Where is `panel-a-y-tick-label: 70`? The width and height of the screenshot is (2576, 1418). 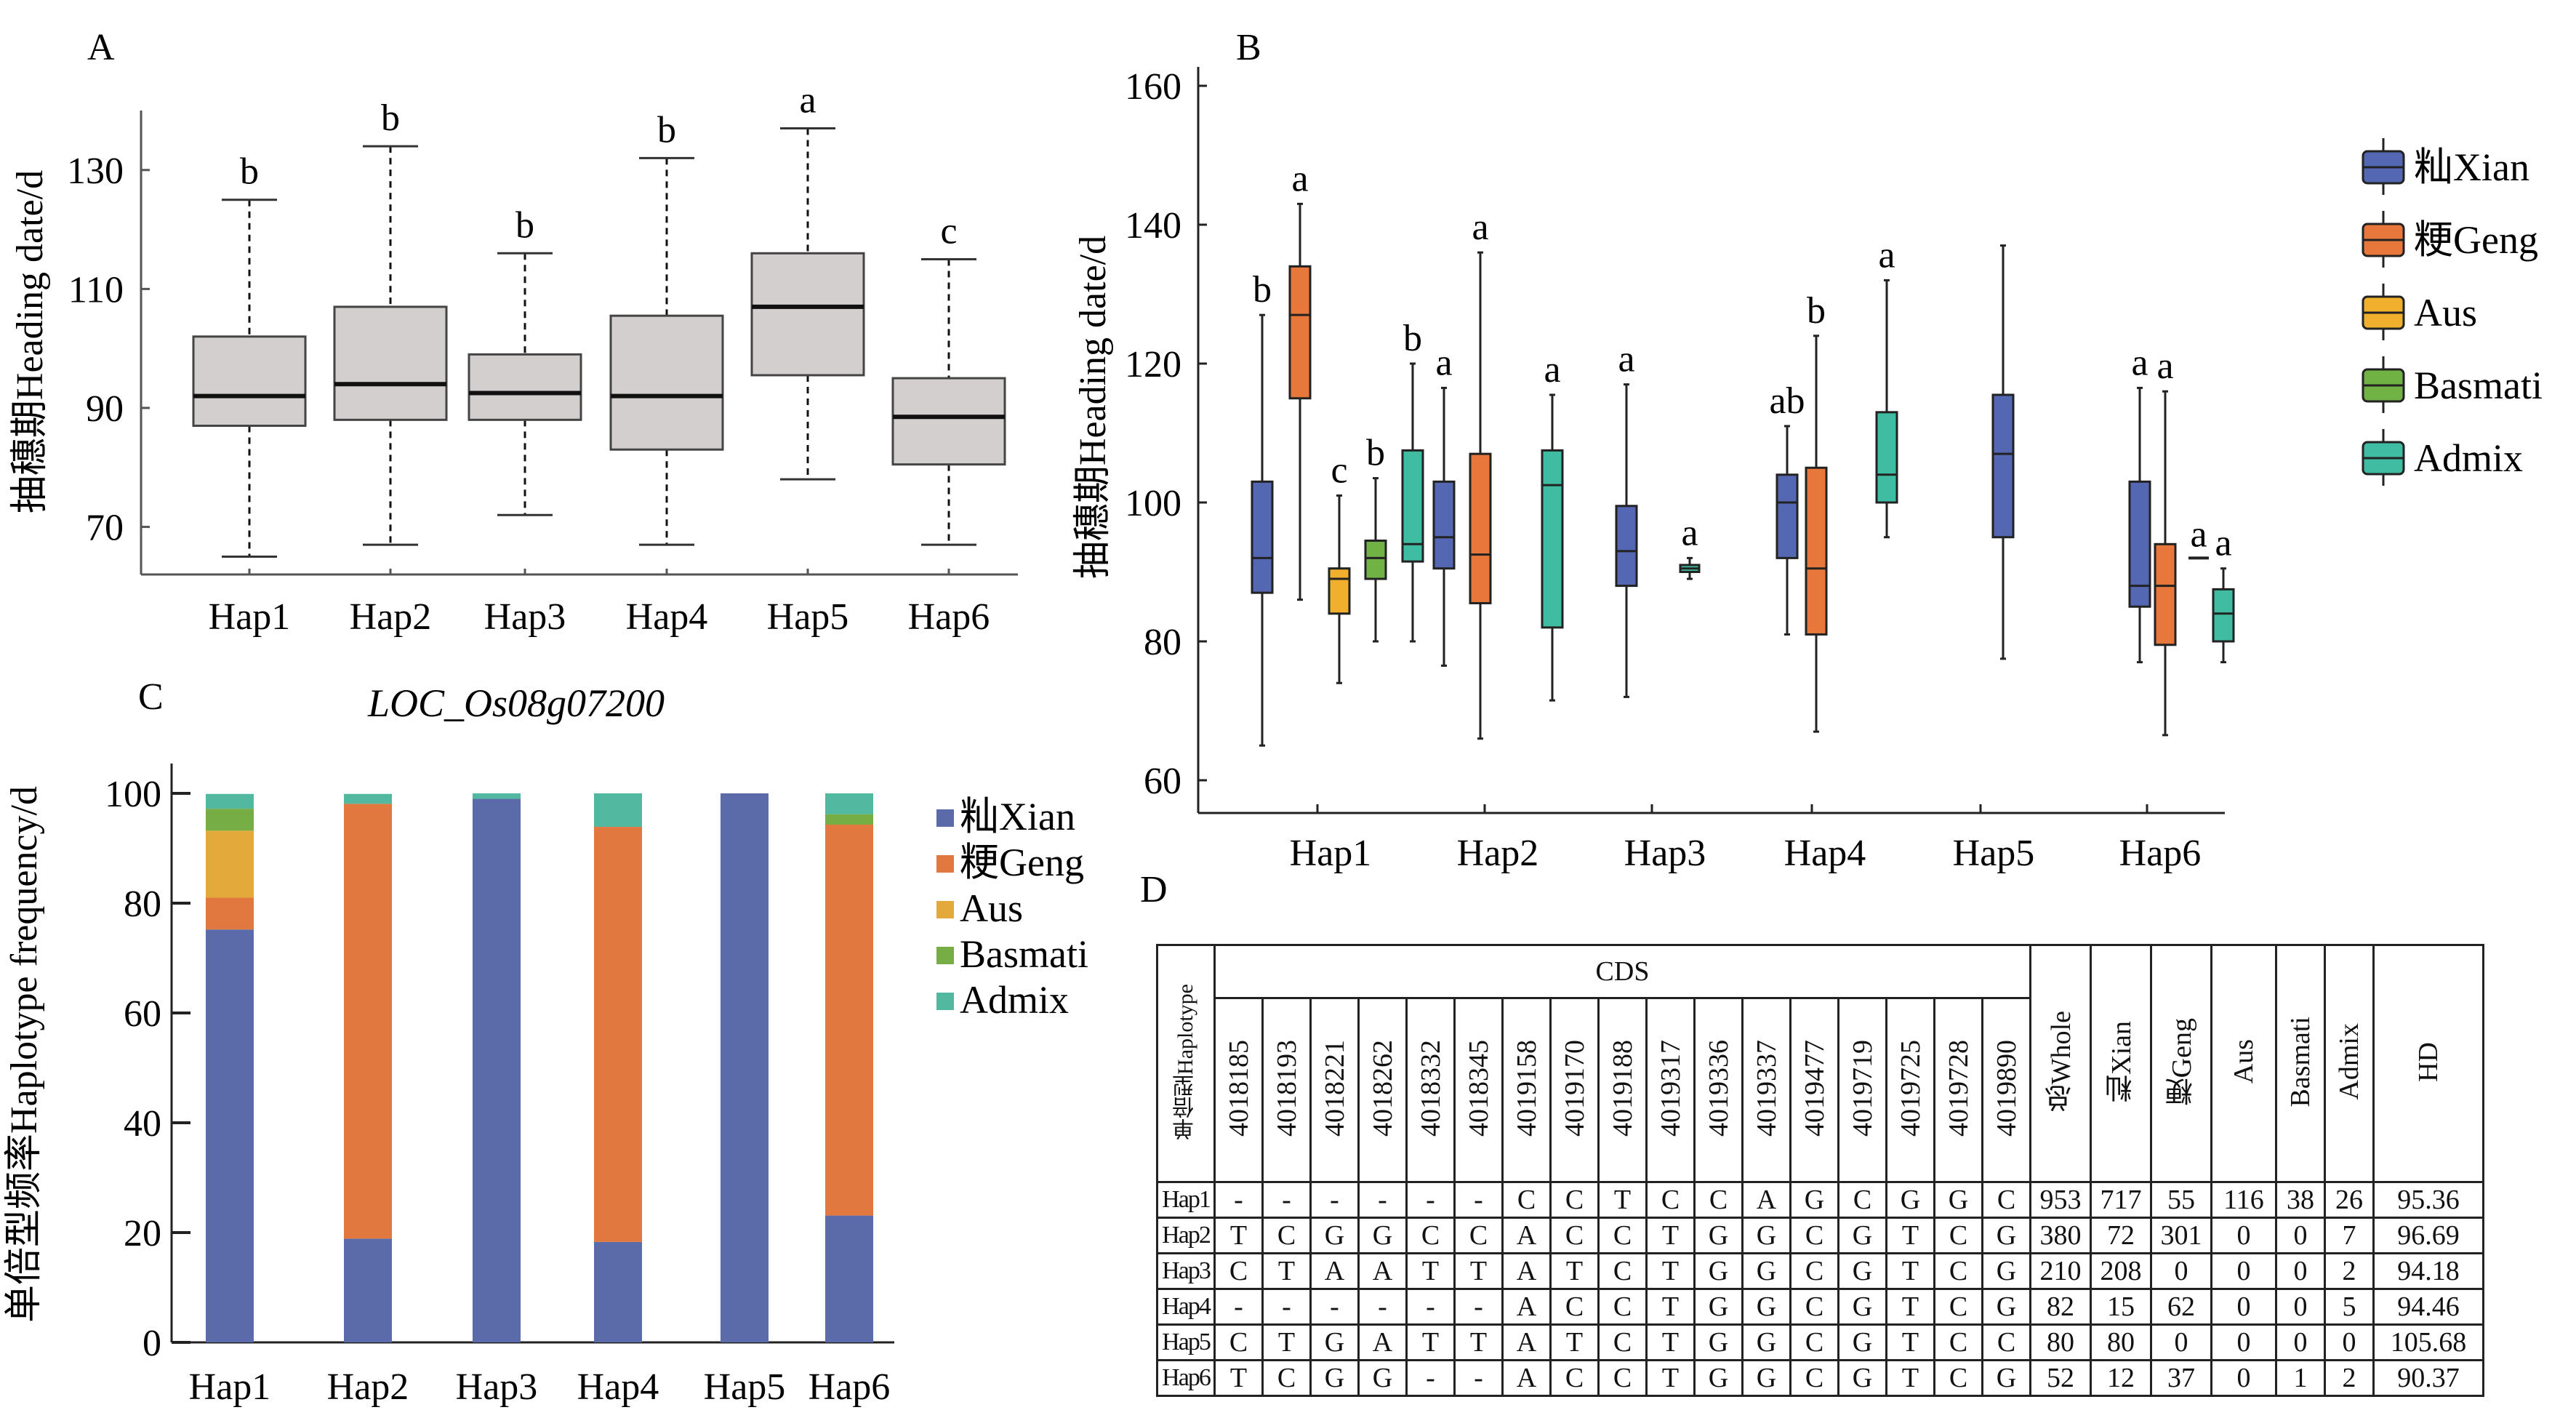
panel-a-y-tick-label: 70 is located at coordinates (105, 529).